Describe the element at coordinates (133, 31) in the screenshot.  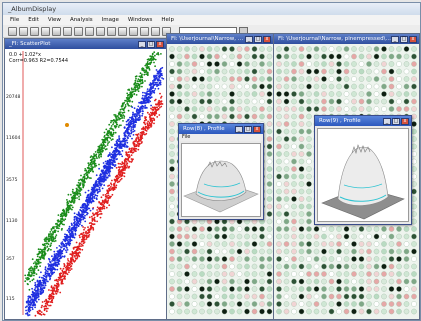
I see `settings-icon` at that location.